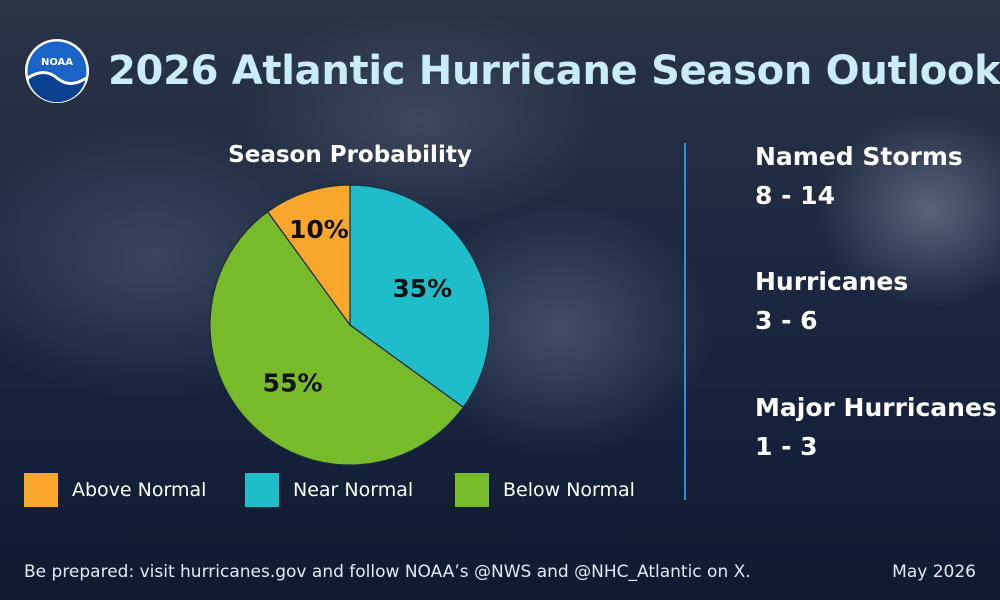 The height and width of the screenshot is (600, 1000). What do you see at coordinates (350, 155) in the screenshot?
I see `chart-title: Season Probability` at bounding box center [350, 155].